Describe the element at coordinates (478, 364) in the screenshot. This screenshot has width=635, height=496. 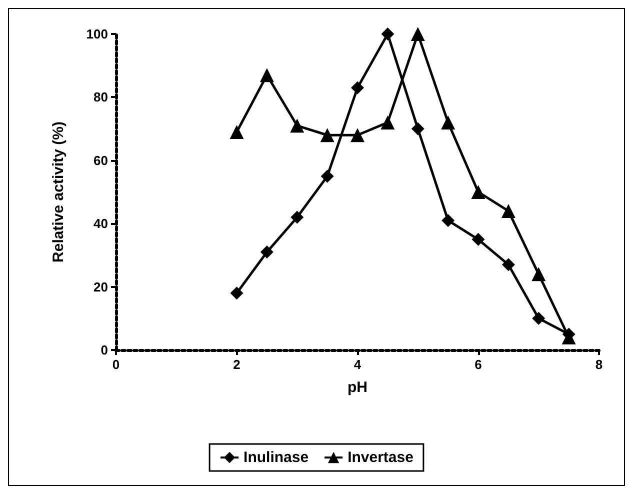
I see `x-tick-label: 6` at that location.